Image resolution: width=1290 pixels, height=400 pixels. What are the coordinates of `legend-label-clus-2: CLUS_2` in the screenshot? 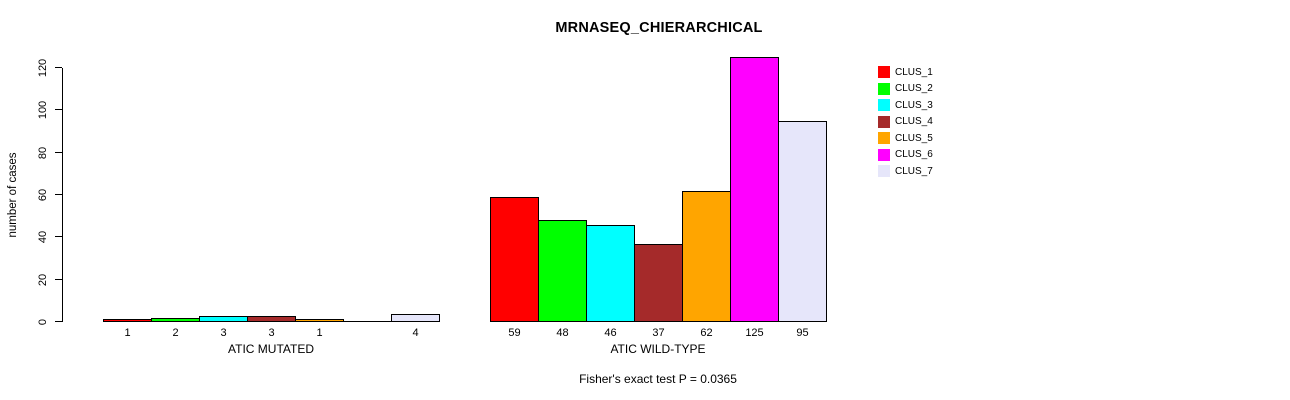 It's located at (914, 88).